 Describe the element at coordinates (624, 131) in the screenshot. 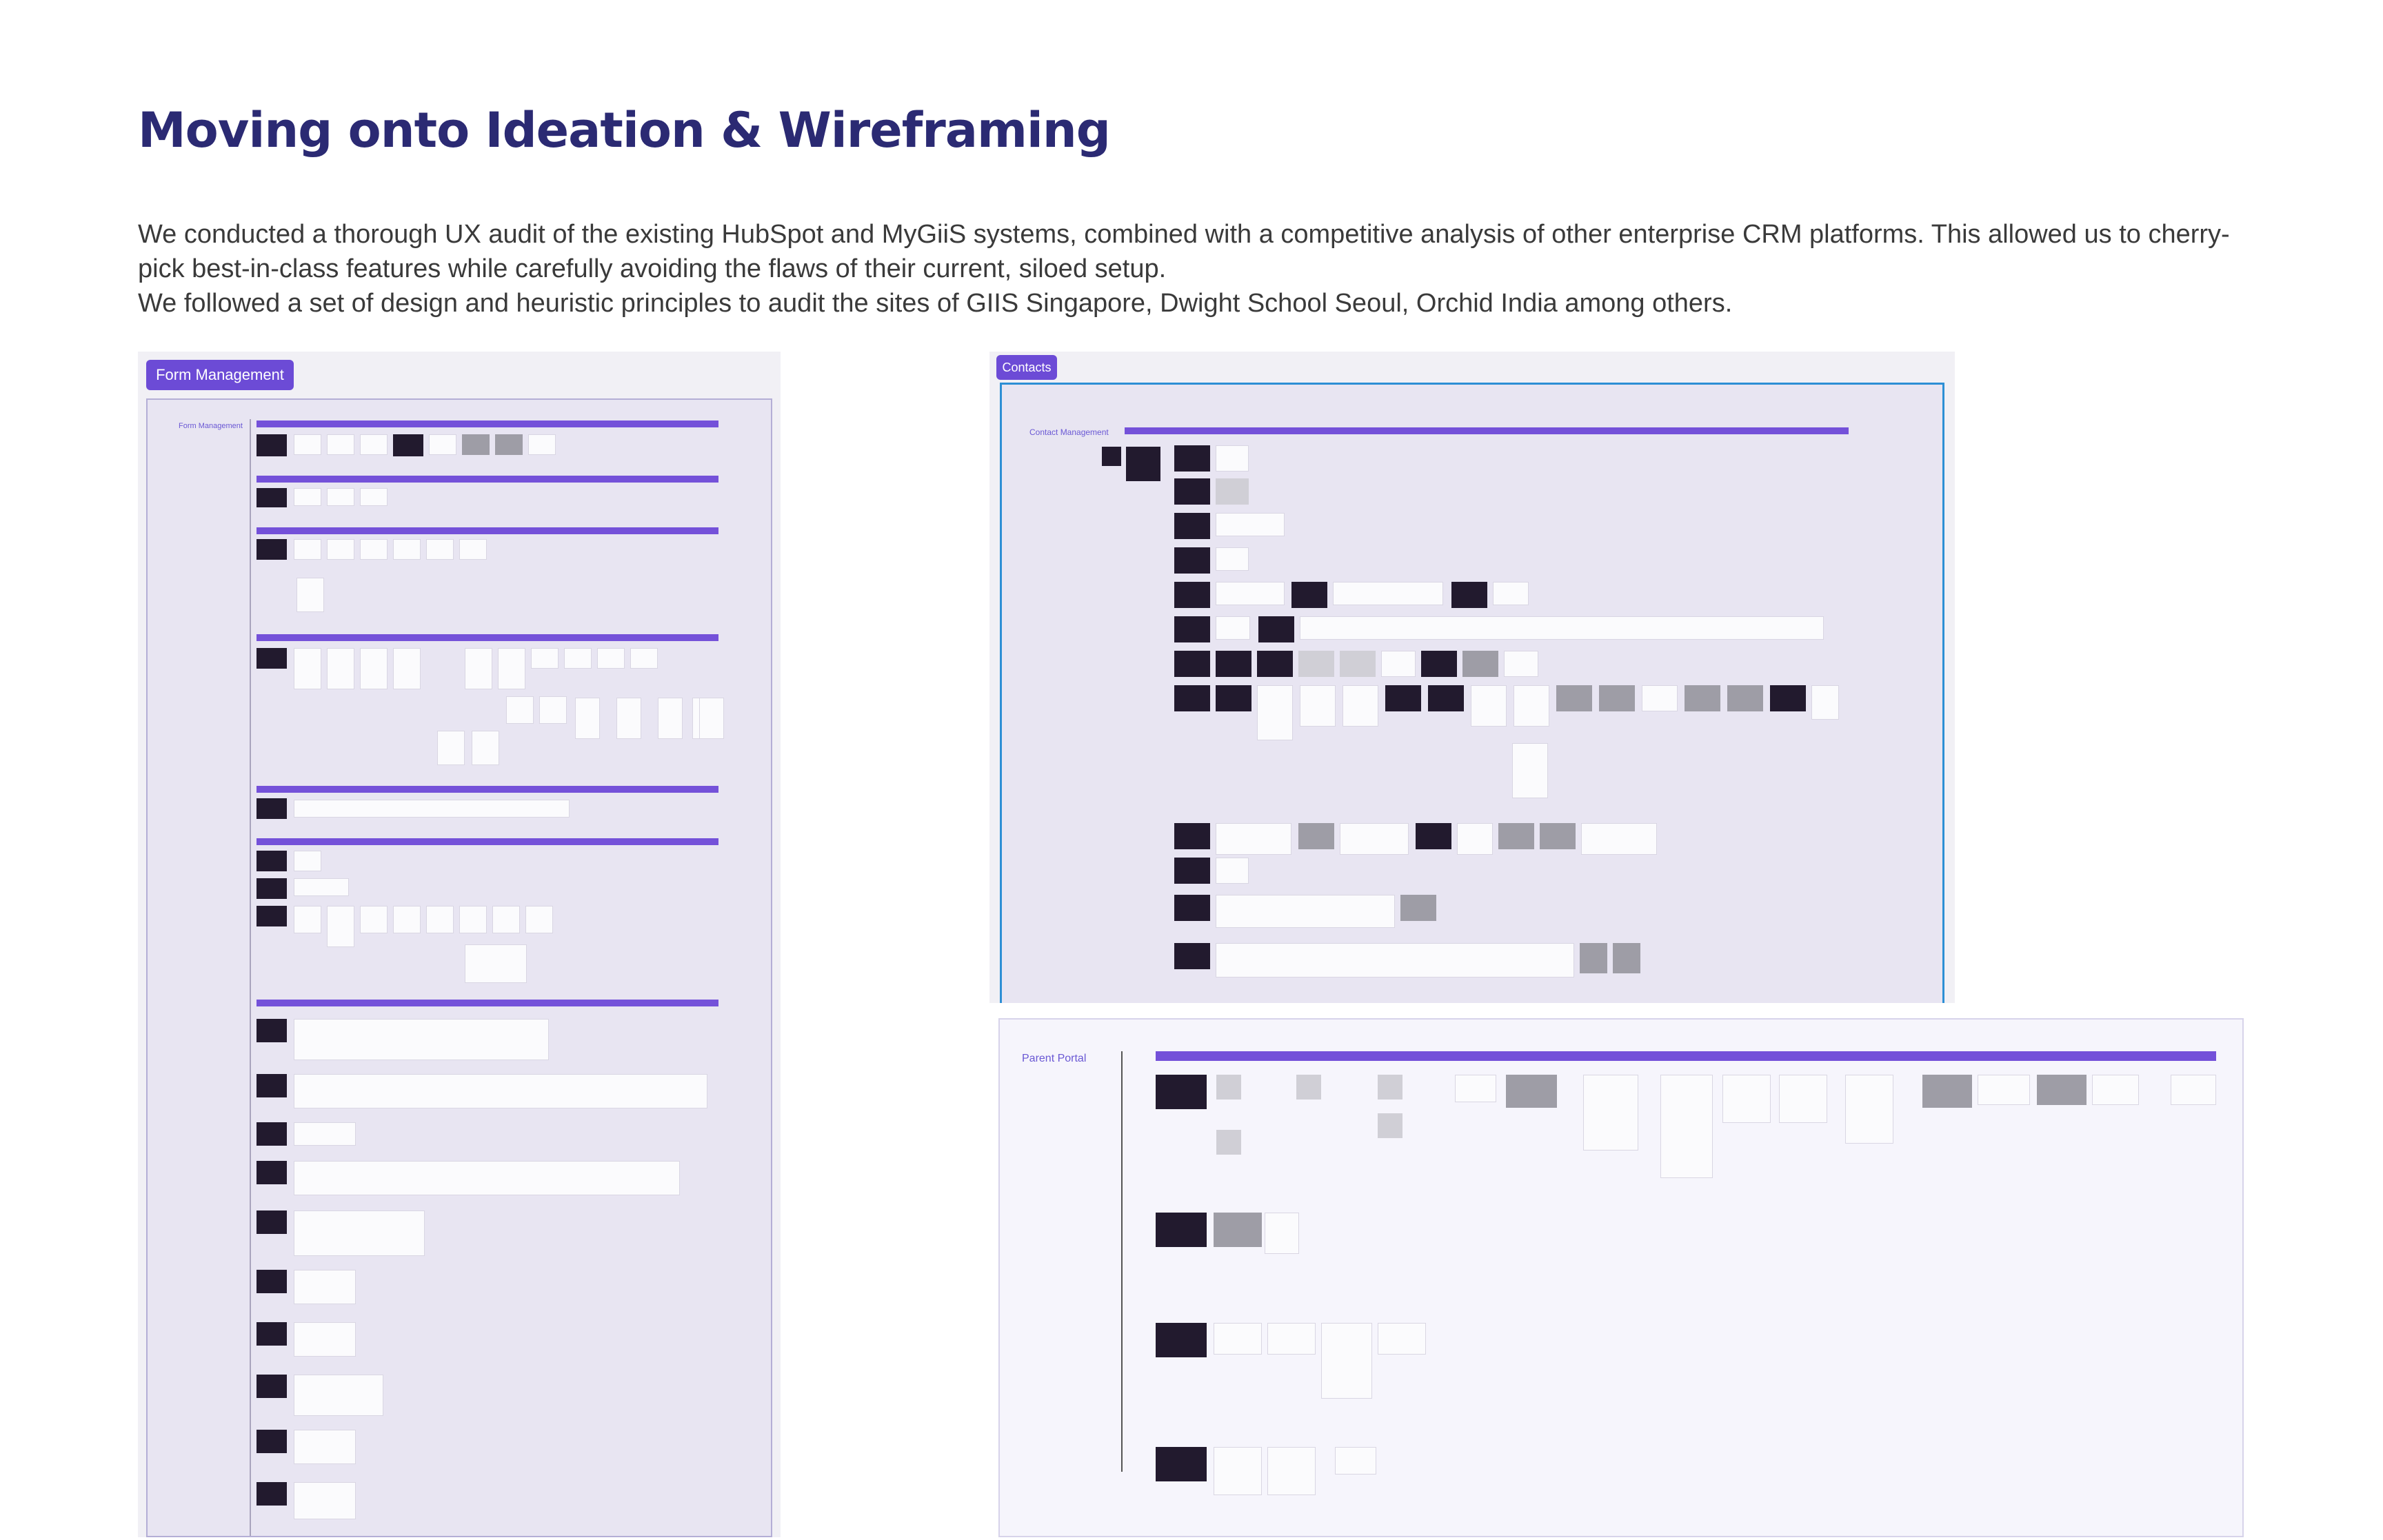

I see `page-title: Moving onto Ideation & Wireframing` at that location.